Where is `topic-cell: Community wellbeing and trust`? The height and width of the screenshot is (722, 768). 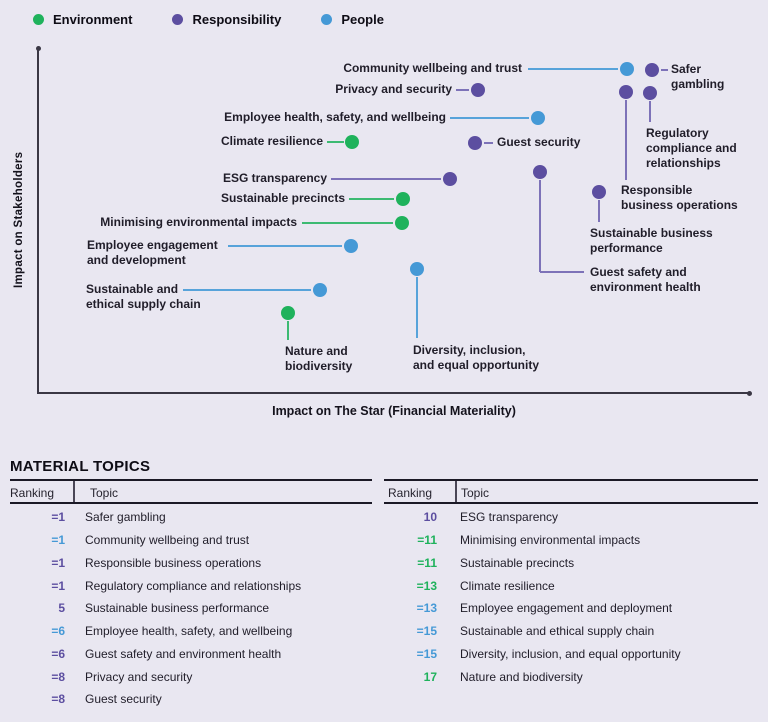 topic-cell: Community wellbeing and trust is located at coordinates (167, 540).